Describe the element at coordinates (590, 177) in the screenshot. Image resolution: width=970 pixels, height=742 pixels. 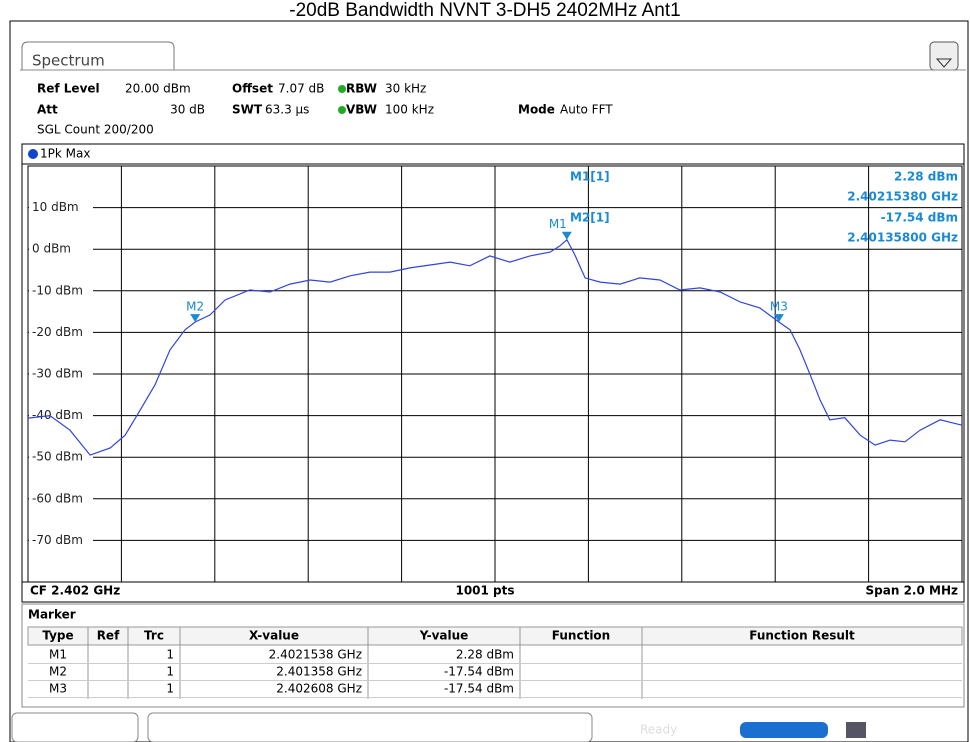
I see `marker-readout: M1[1]` at that location.